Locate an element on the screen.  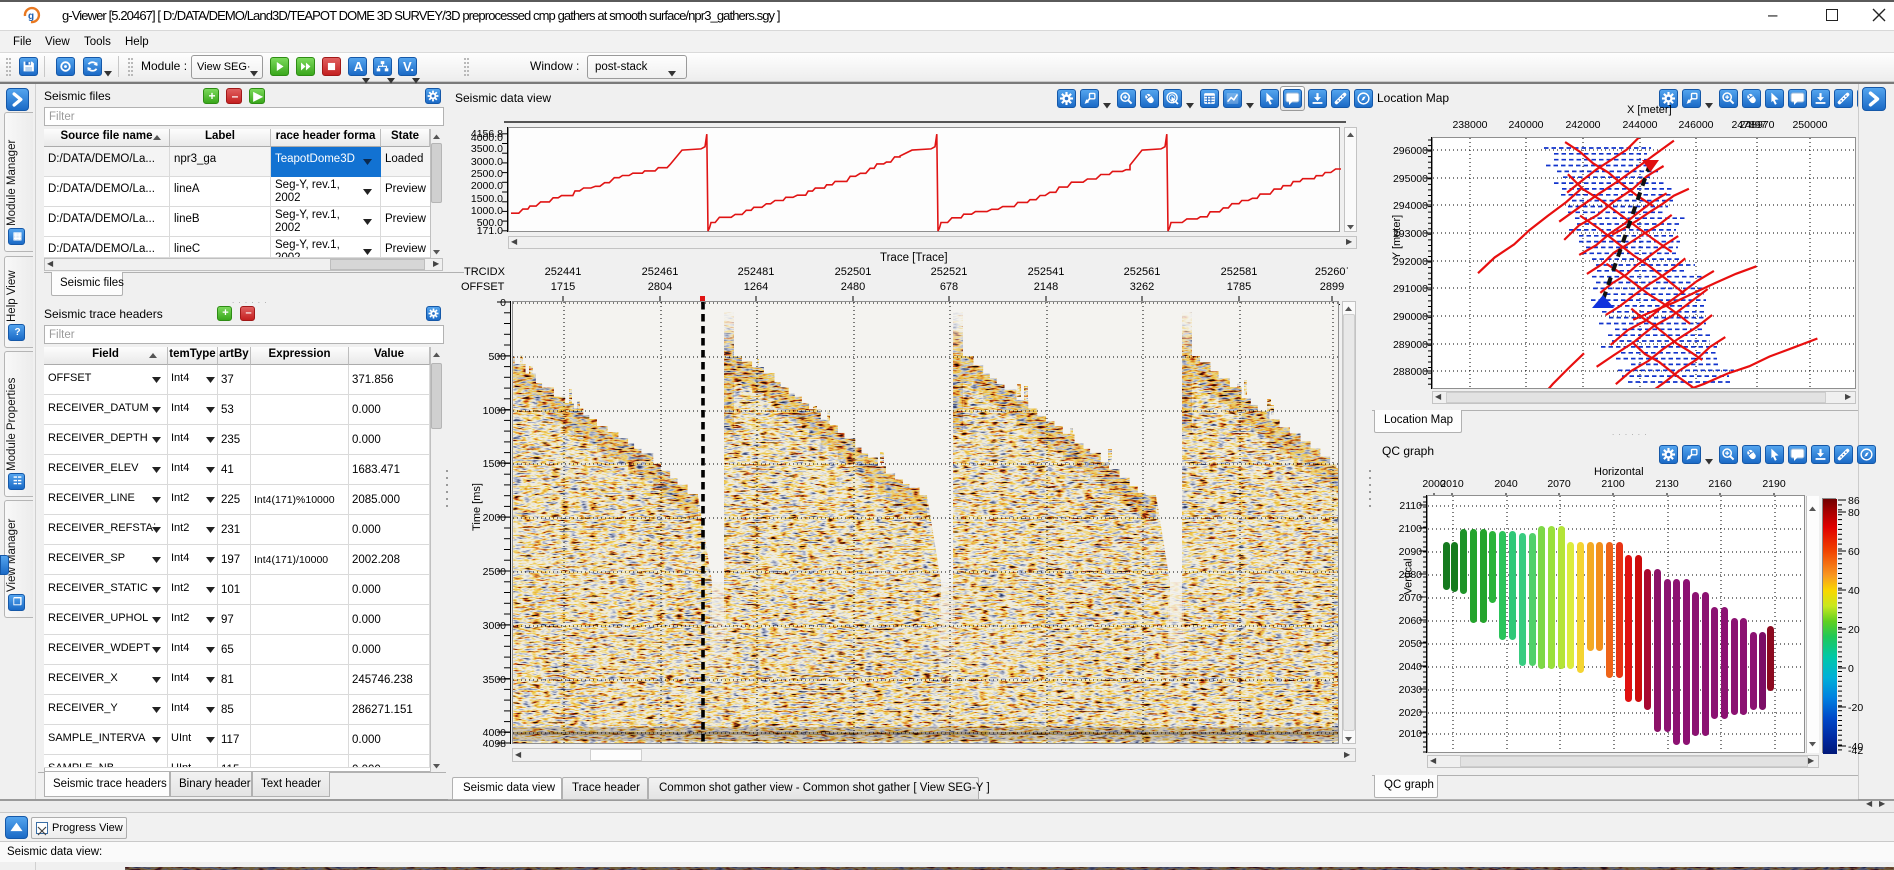
svg-text: g is located at coordinates (31, 16).